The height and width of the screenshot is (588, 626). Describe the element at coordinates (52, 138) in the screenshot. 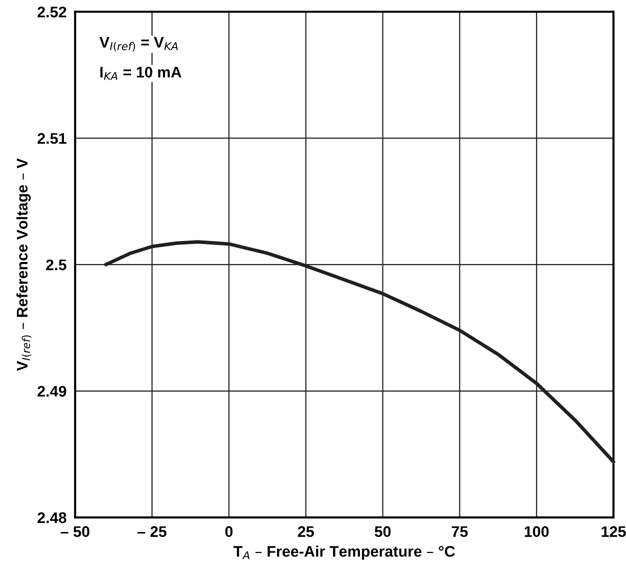

I see `y-tick-label: 2.51` at that location.